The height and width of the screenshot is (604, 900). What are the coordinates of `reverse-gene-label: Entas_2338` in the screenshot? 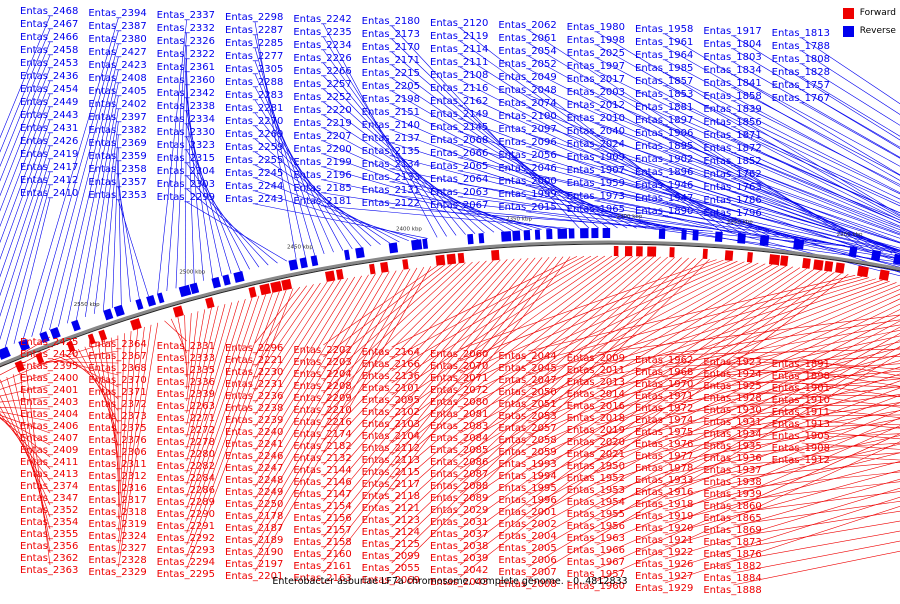 It's located at (186, 106).